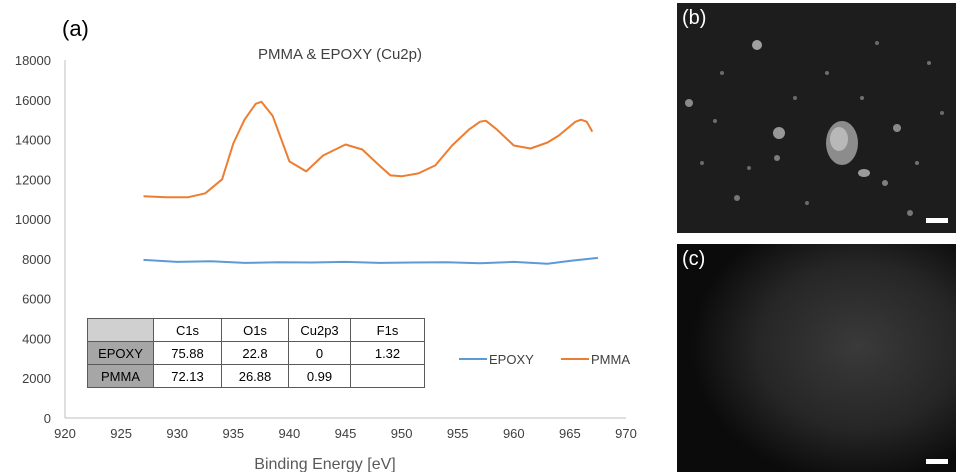  I want to click on table-row: EPOXY 75.88 22.8 0 1.32, so click(256, 353).